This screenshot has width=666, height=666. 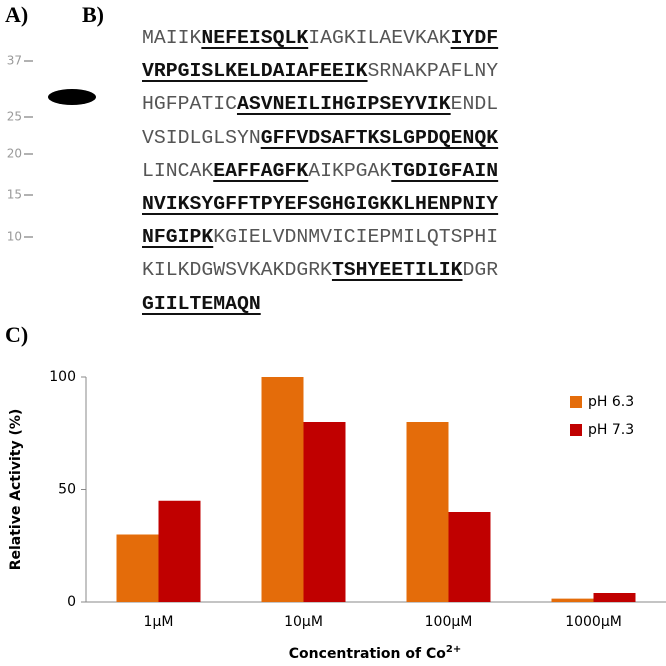 What do you see at coordinates (159, 622) in the screenshot?
I see `x-tick-label: 1µM` at bounding box center [159, 622].